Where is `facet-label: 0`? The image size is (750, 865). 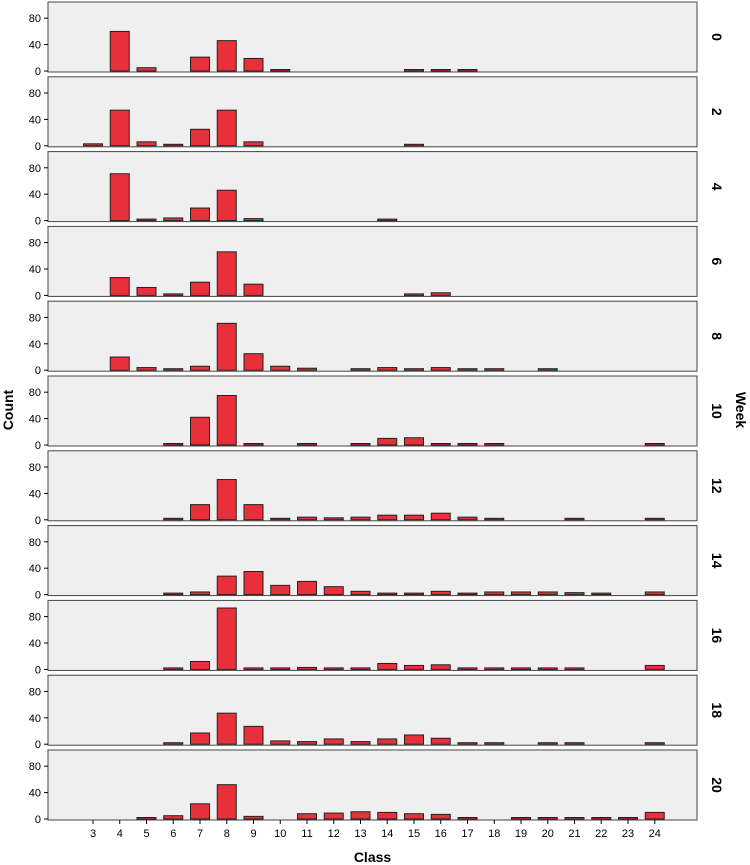 facet-label: 0 is located at coordinates (717, 37).